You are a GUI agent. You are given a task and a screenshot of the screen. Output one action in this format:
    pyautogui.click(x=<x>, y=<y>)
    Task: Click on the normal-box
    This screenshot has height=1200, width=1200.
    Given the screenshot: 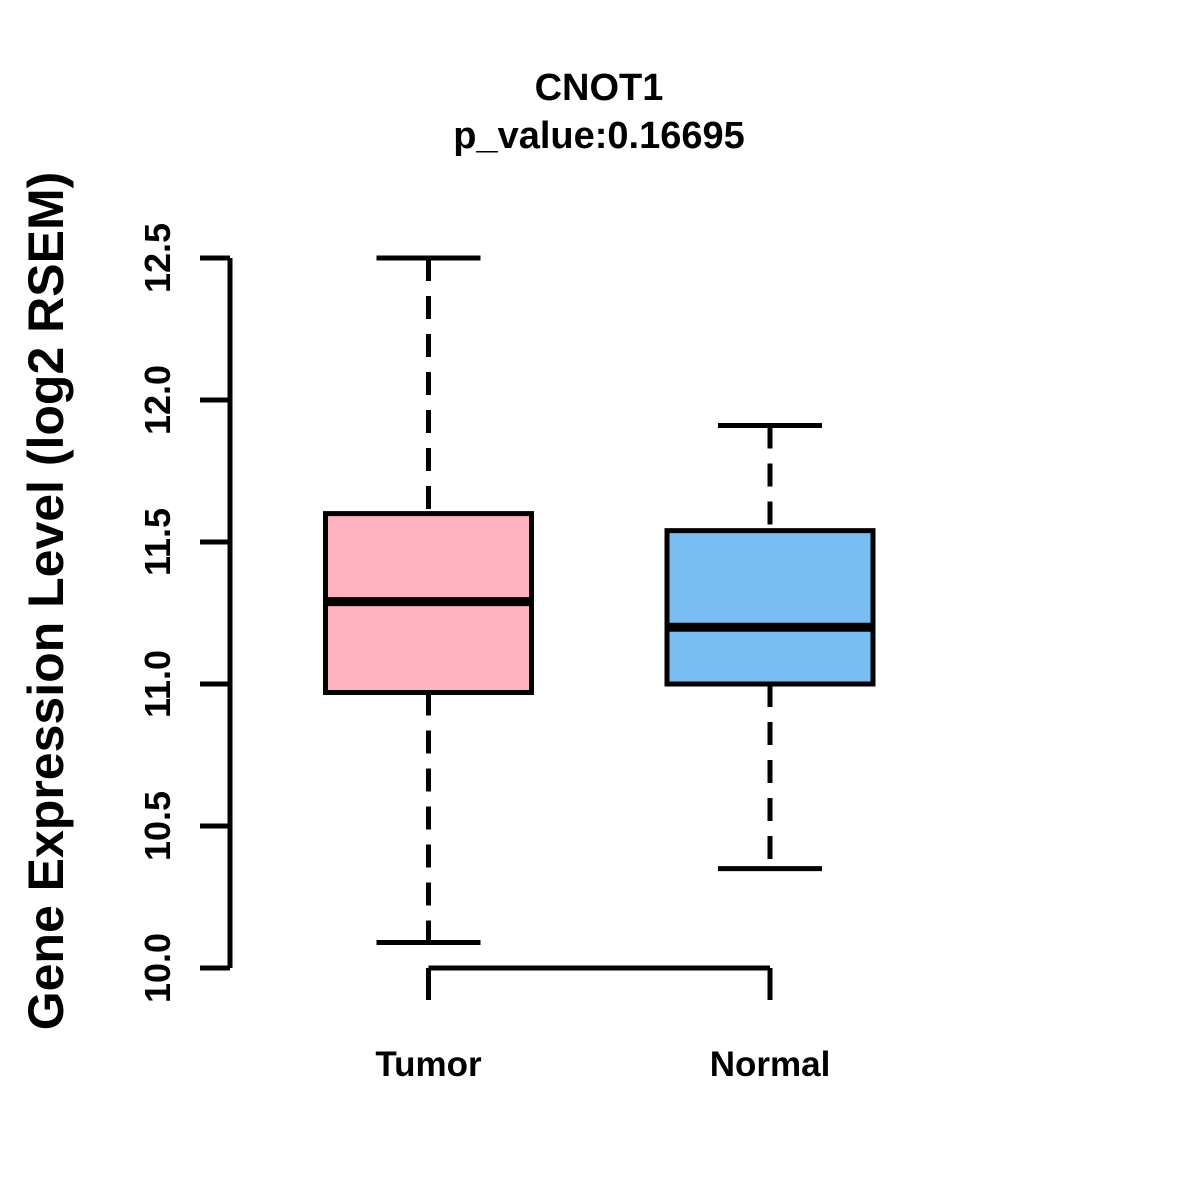 What is the action you would take?
    pyautogui.click(x=770, y=607)
    